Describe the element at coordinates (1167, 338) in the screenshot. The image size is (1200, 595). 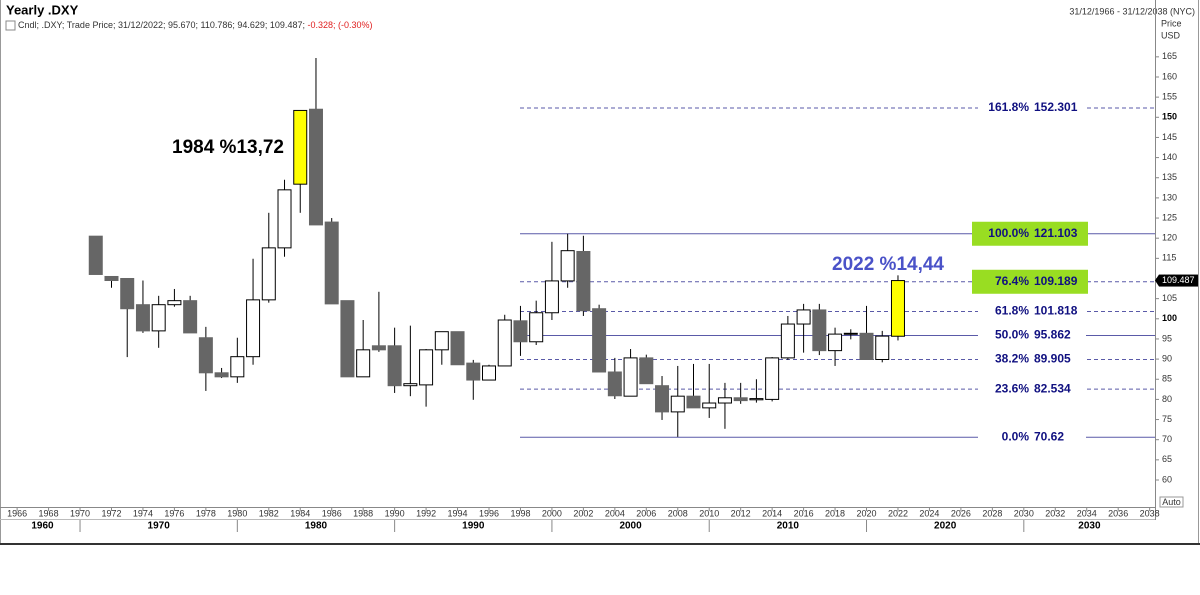
I see `y-tick-label: 95` at that location.